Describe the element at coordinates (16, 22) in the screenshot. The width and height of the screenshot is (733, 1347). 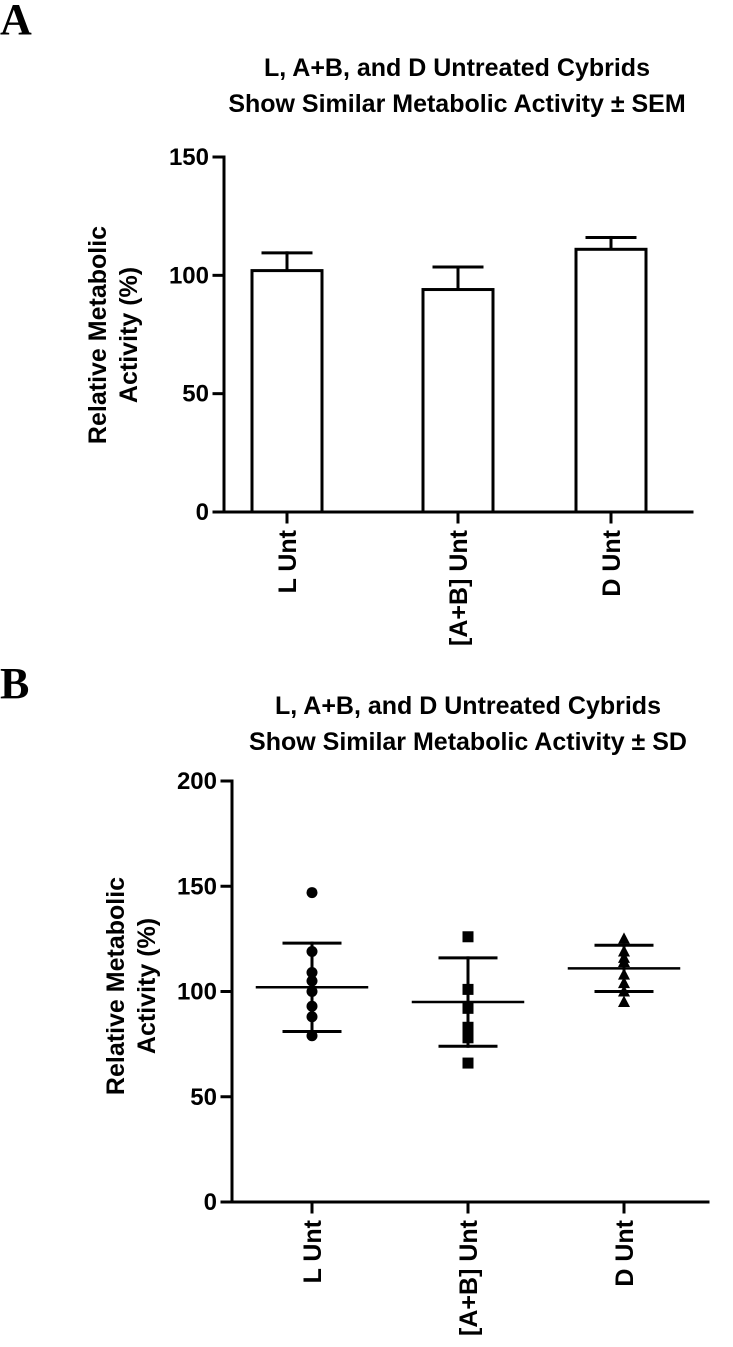
I see `panel-a-letter: A` at that location.